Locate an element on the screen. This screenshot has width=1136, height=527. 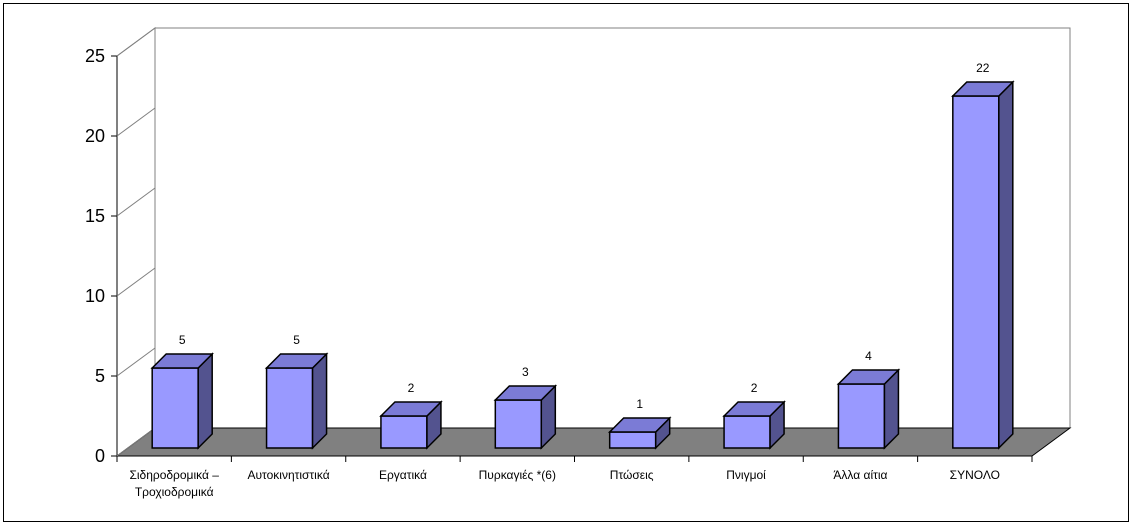
y-tick-label: 10 is located at coordinates (95, 296).